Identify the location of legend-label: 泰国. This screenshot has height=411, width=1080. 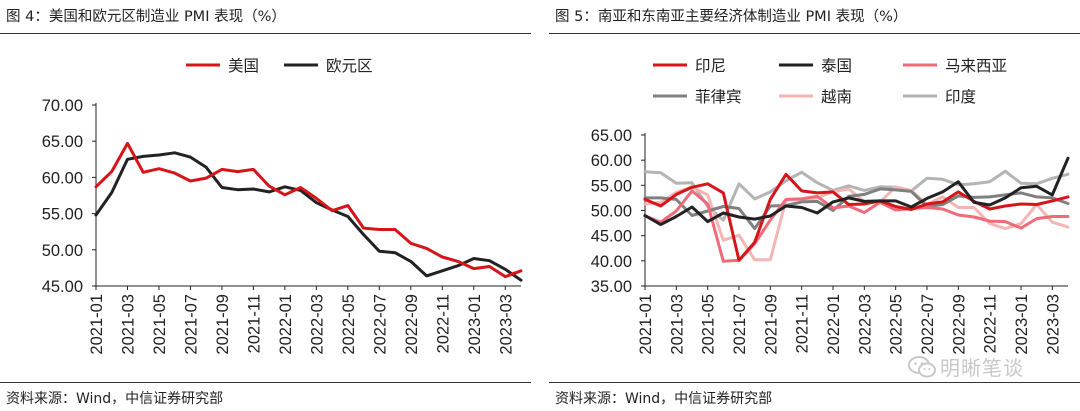
(836, 66).